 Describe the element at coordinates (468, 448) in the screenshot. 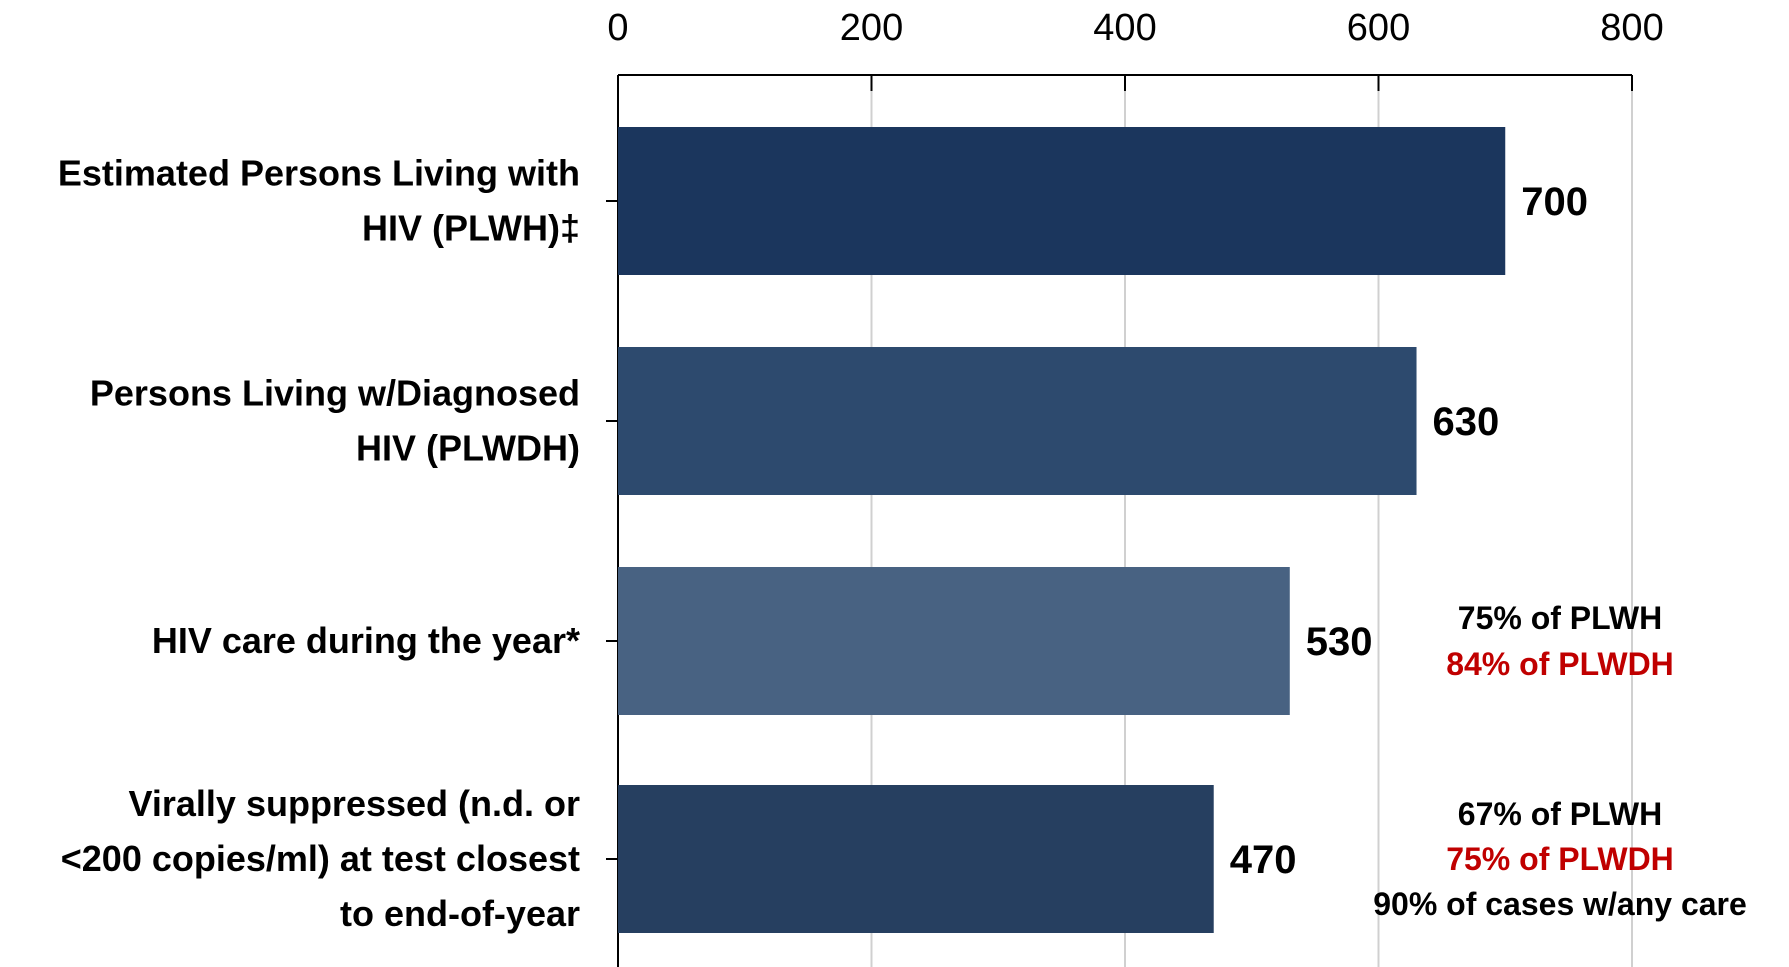

I see `category-label: HIV (PLWDH)` at that location.